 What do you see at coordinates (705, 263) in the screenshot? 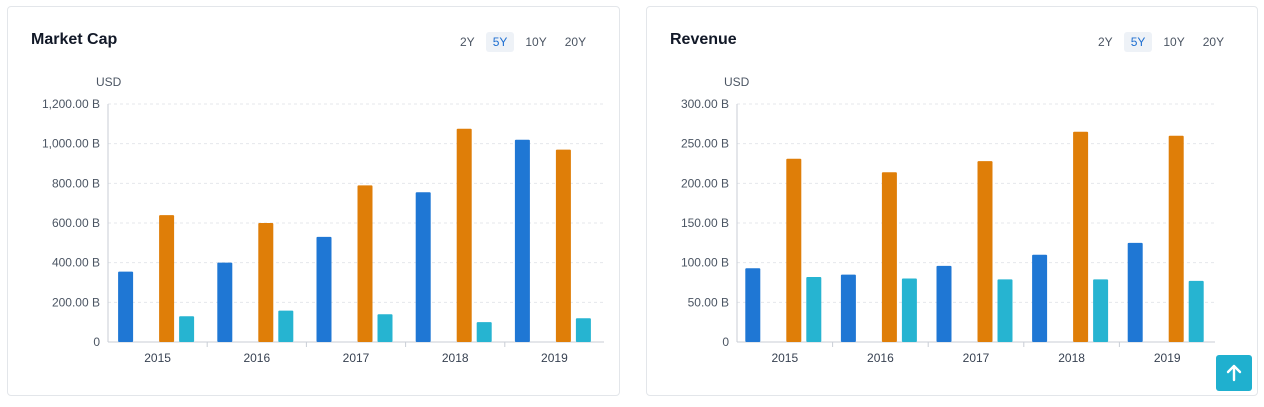
I see `y-tick-label: 100.00 B` at bounding box center [705, 263].